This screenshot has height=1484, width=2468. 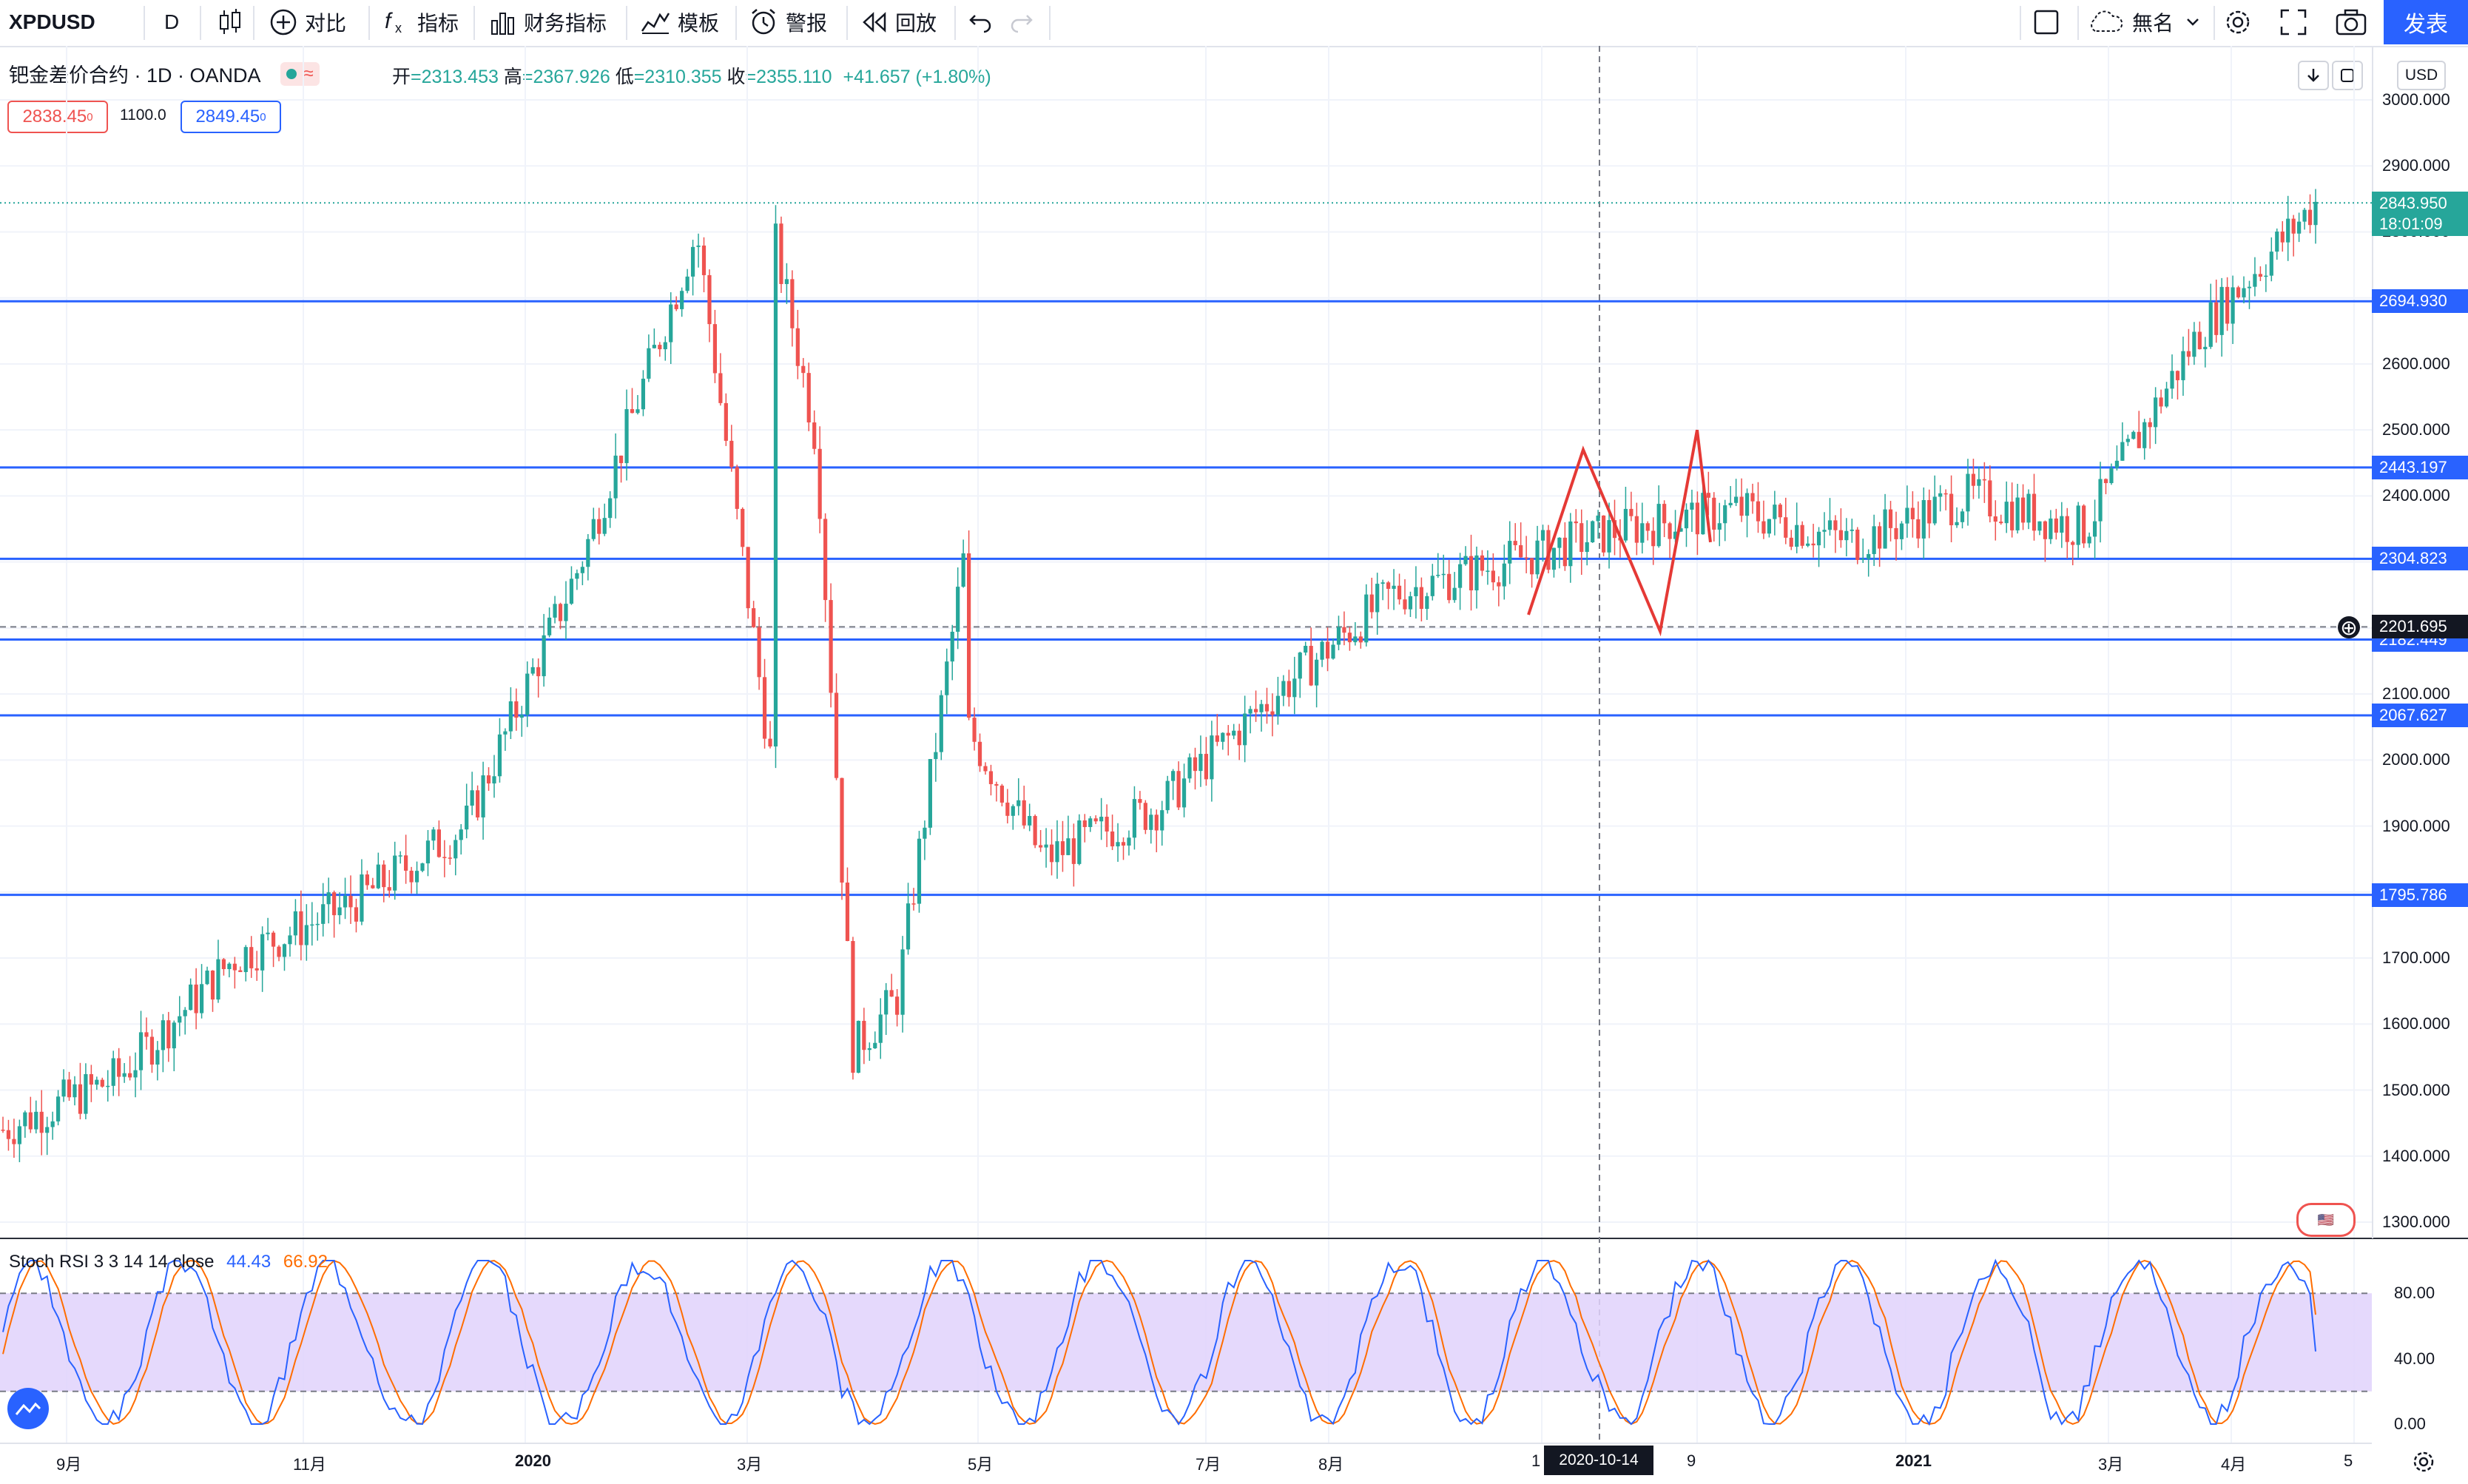 What do you see at coordinates (231, 117) in the screenshot?
I see `buy-button: 2849.45 0` at bounding box center [231, 117].